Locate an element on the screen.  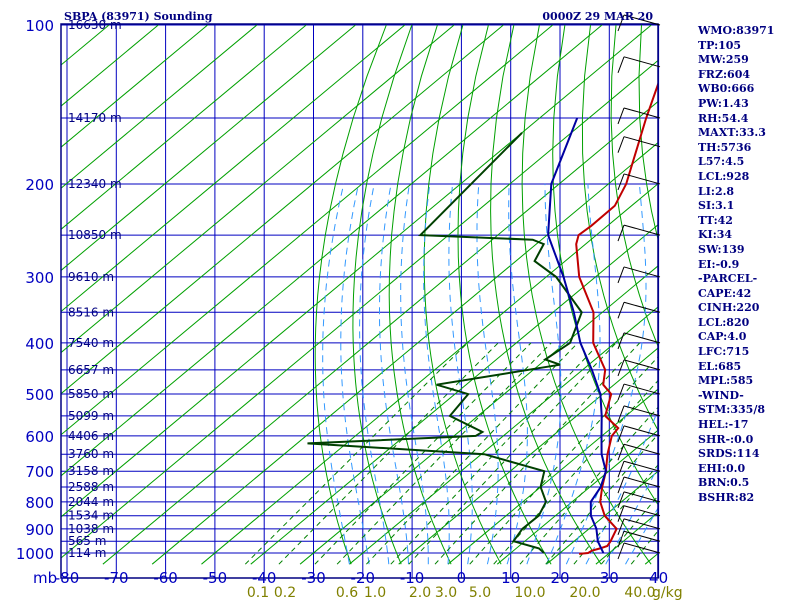
mixing-ratio-label: 2.0 is located at coordinates (420, 592).